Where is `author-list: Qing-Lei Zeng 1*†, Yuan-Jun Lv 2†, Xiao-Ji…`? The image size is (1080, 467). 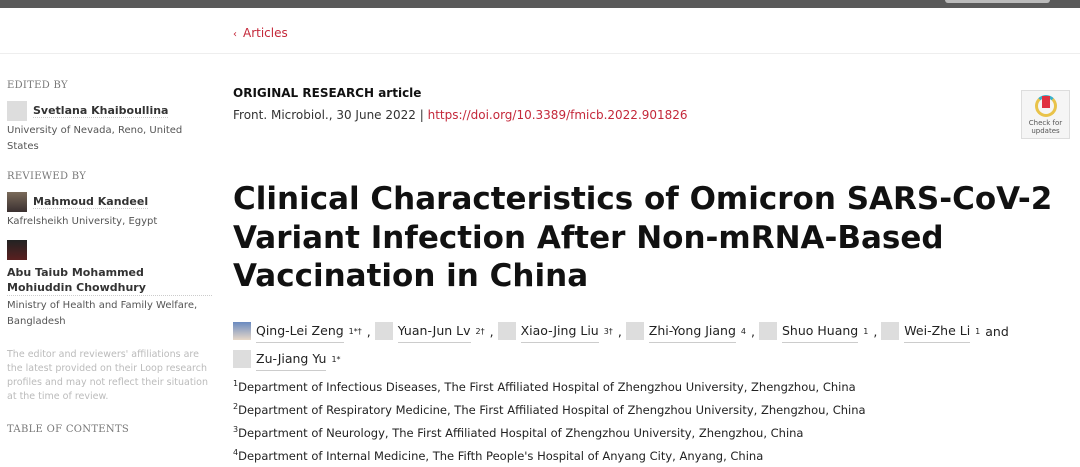
author-list: Qing-Lei Zeng 1*†, Yuan-Jun Lv 2†, Xiao-Ji… is located at coordinates (655, 347).